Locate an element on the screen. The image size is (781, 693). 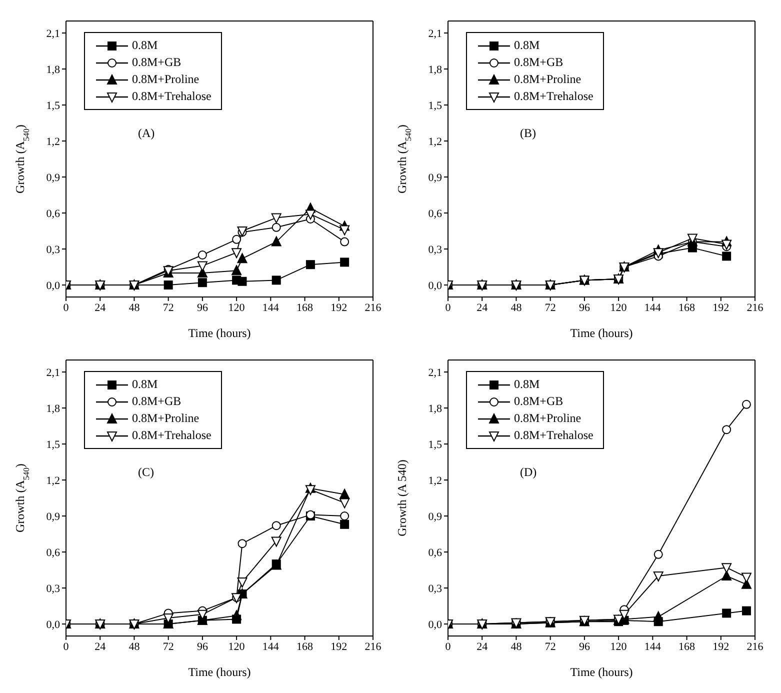
annotation: (B) is located at coordinates (528, 133).